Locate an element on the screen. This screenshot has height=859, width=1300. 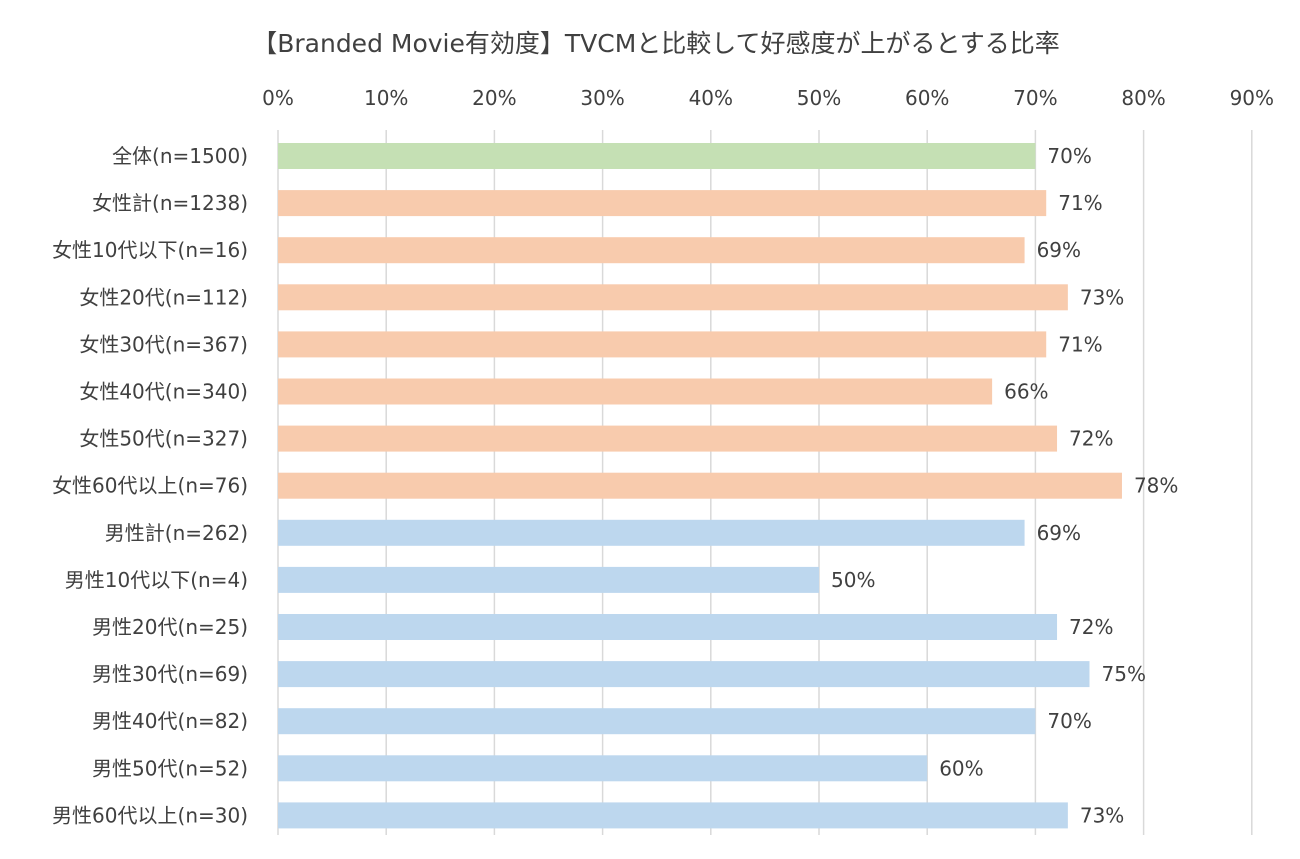
category-label: 女性30代(n=367) is located at coordinates (163, 344).